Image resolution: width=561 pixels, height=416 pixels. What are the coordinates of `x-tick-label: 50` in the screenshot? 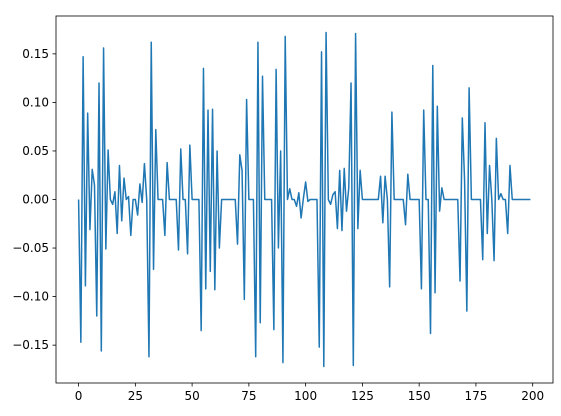 It's located at (191, 396).